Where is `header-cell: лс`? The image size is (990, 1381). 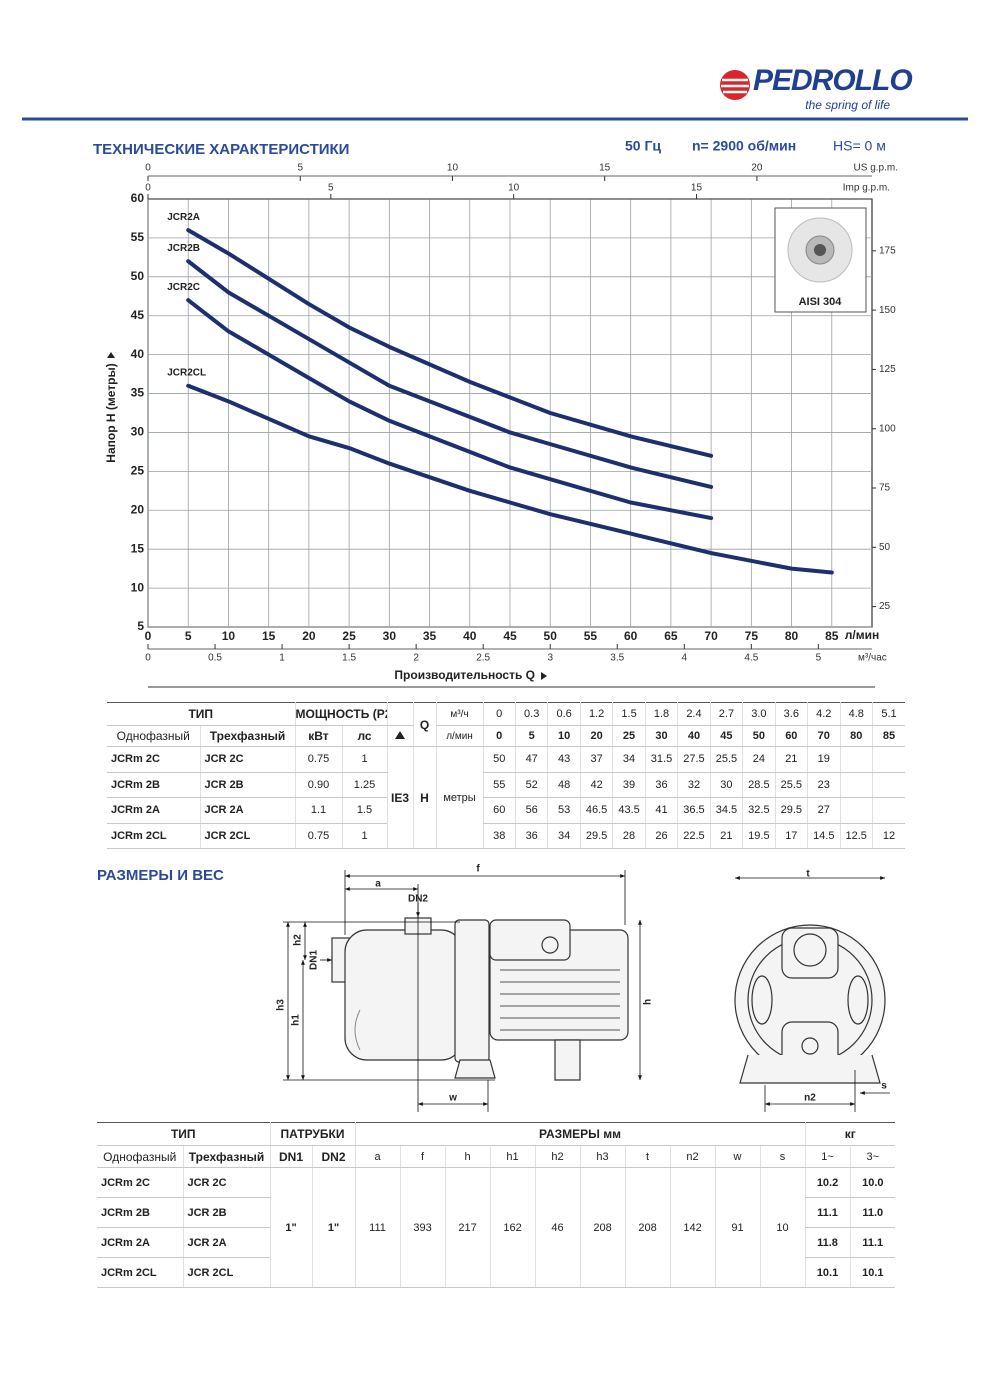
header-cell: лс is located at coordinates (364, 736).